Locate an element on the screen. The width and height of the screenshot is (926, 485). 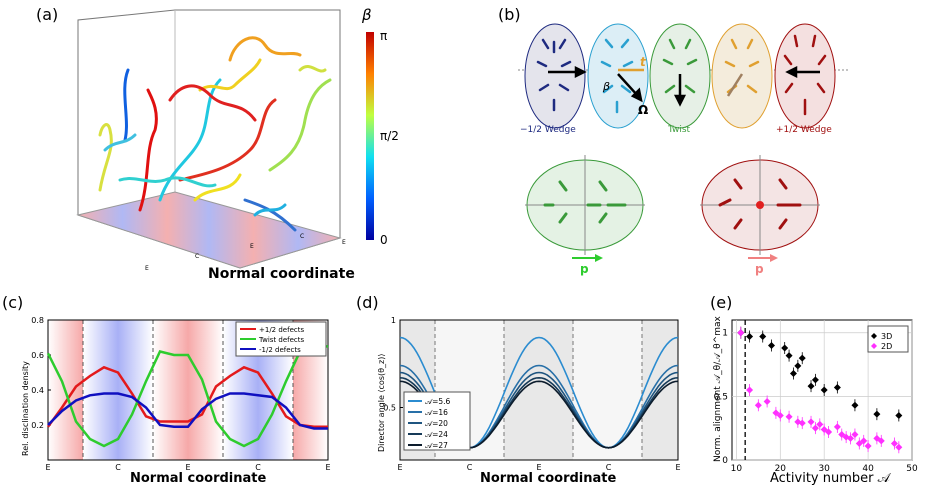
director-glyphs is located at coordinates (681, 75).